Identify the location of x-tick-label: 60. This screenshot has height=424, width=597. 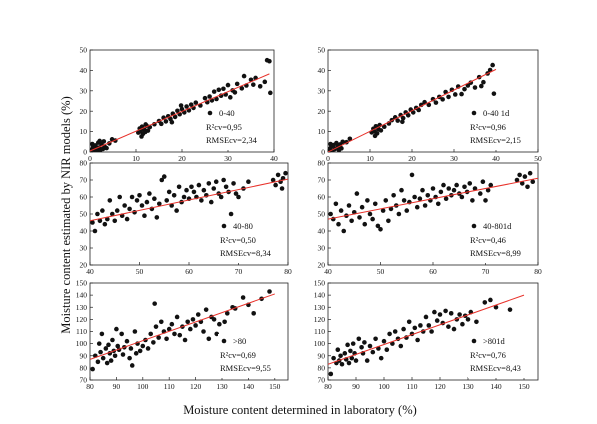
(433, 271).